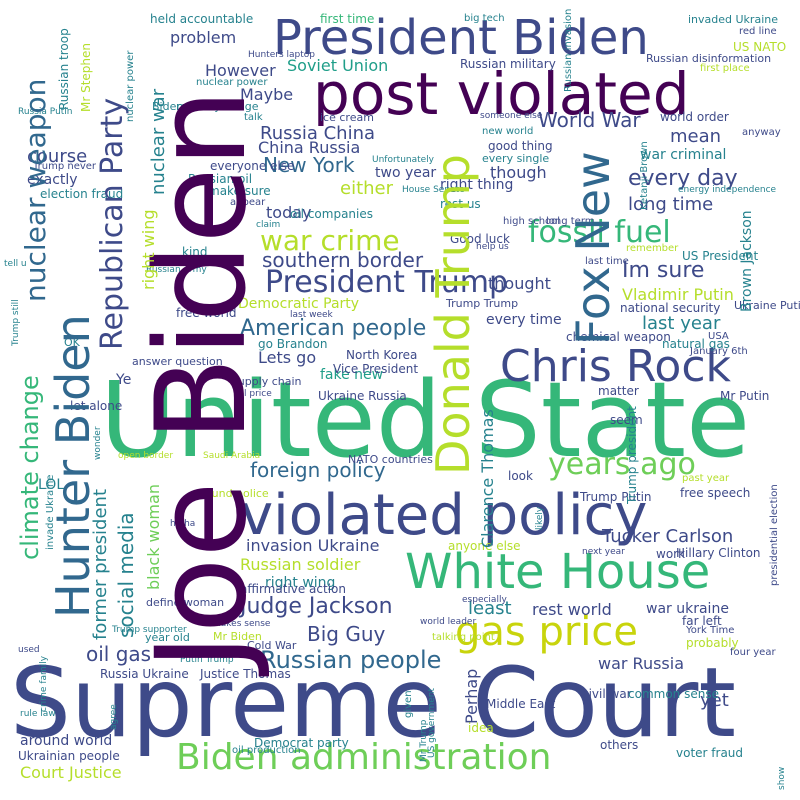 This screenshot has width=800, height=800. What do you see at coordinates (299, 304) in the screenshot?
I see `word-democratic-party: Democratic Party` at bounding box center [299, 304].